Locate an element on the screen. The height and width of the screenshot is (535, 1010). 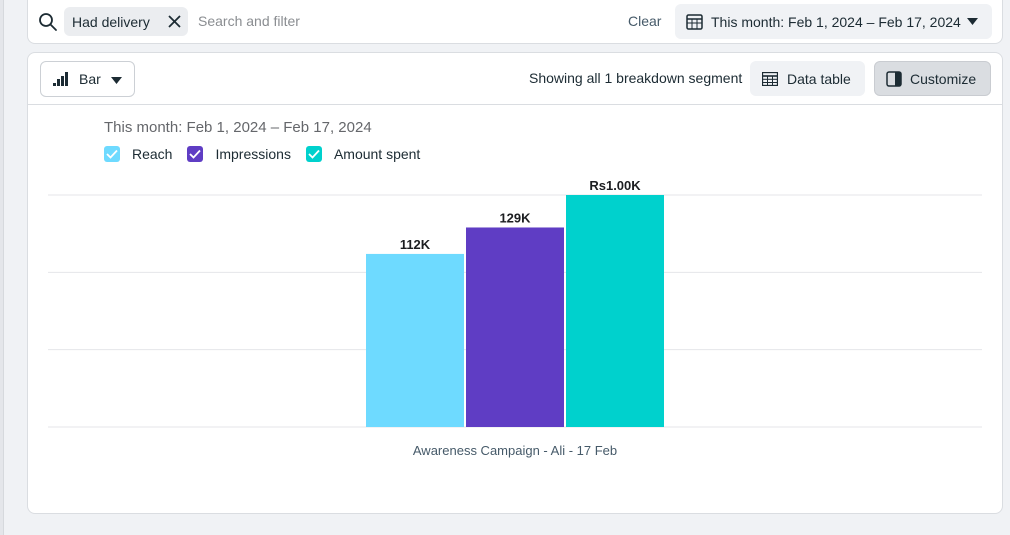
date-range-button: This month: Feb 1, 2024 – Feb 17, 2024 is located at coordinates (833, 21).